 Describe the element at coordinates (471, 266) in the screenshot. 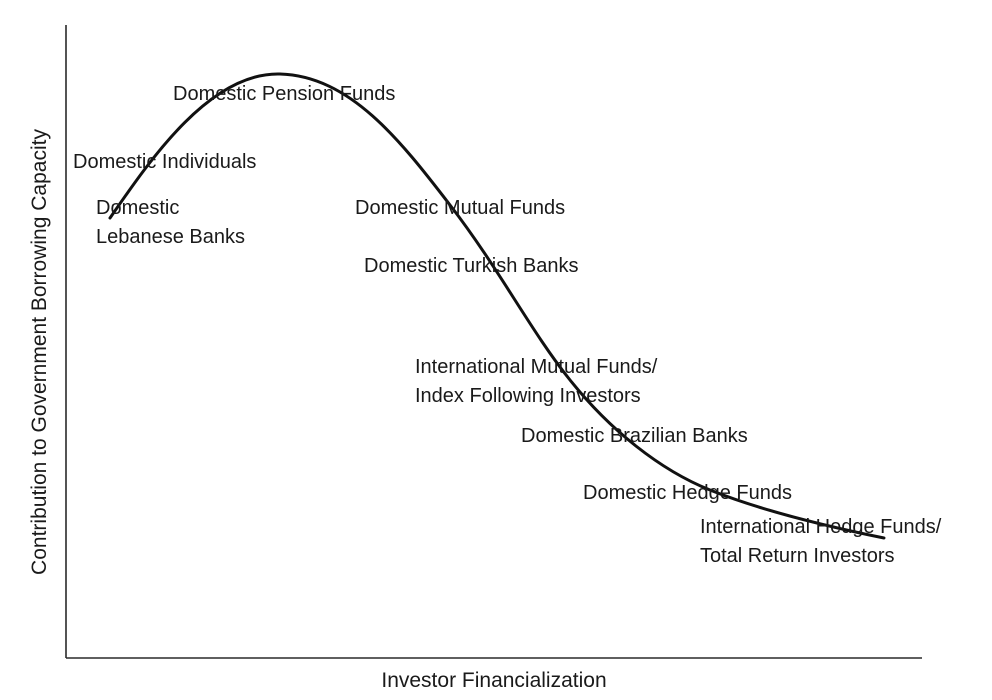

I see `label-domestic-turkish-banks: Domestic Turkish Banks` at that location.